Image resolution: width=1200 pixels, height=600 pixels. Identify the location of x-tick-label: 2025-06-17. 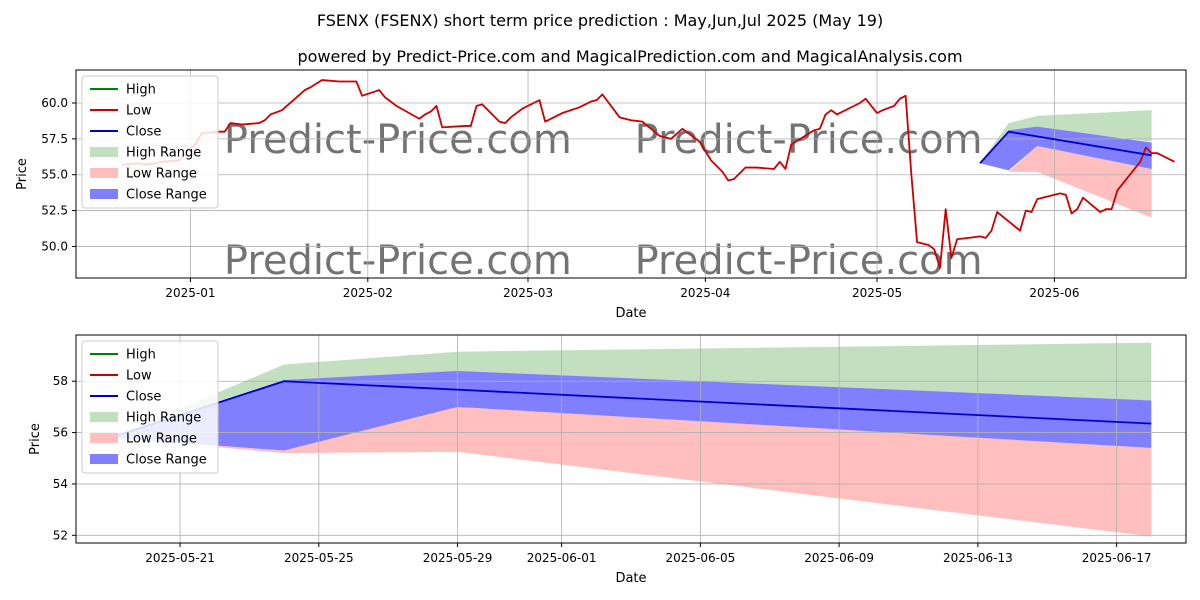
(1117, 558).